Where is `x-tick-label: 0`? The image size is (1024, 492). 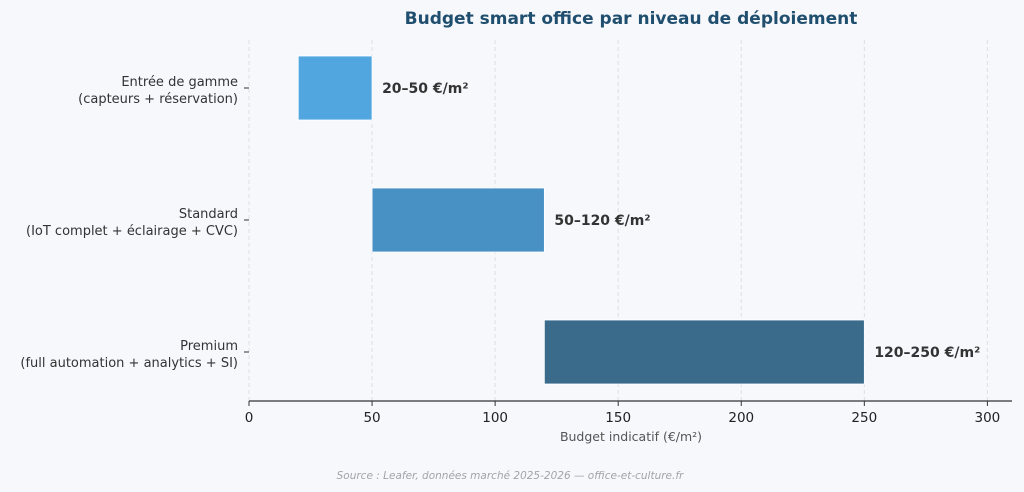 x-tick-label: 0 is located at coordinates (249, 418).